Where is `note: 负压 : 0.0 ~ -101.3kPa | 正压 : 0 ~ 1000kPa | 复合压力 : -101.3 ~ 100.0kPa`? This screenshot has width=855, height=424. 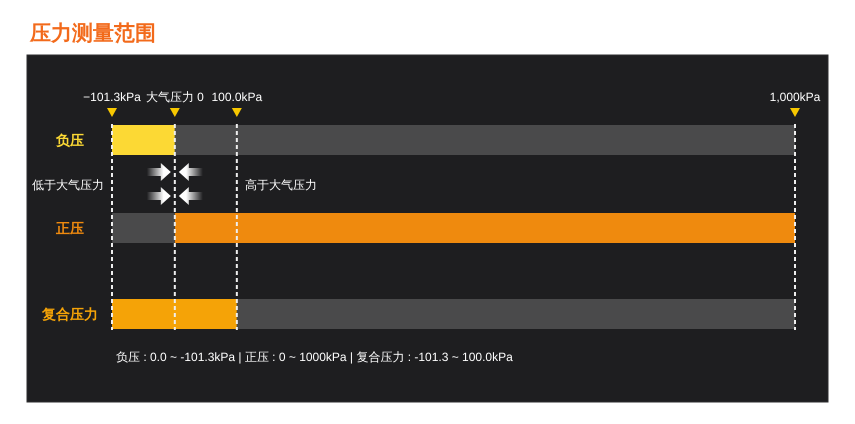 note: 负压 : 0.0 ~ -101.3kPa | 正压 : 0 ~ 1000kPa | 复合压力 : -101.3 ~ 100.0kPa is located at coordinates (314, 357).